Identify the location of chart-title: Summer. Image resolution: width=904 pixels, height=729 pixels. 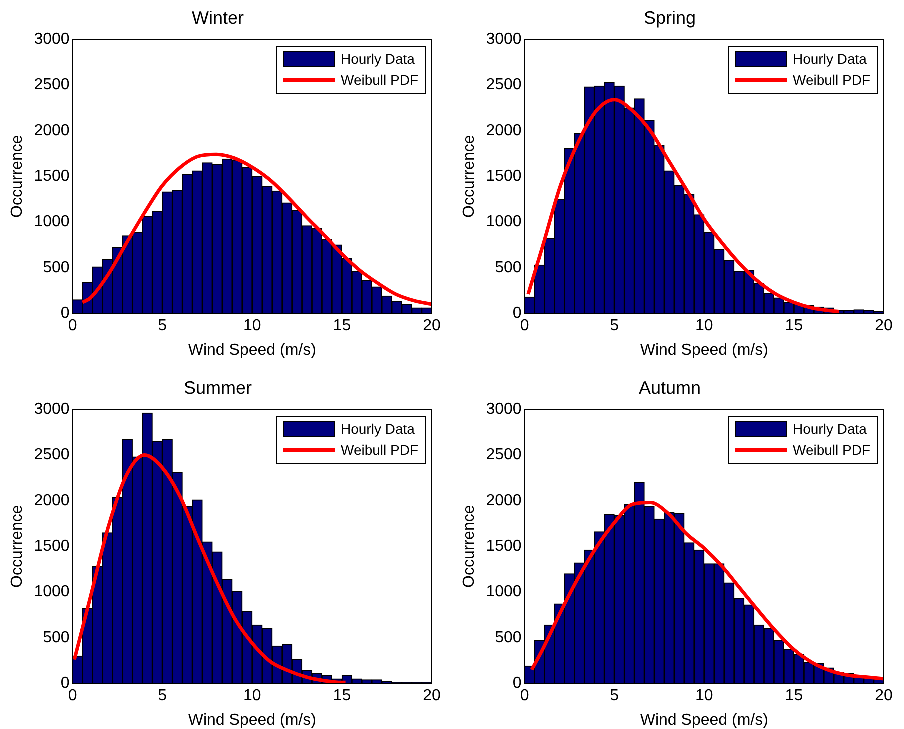
(218, 388).